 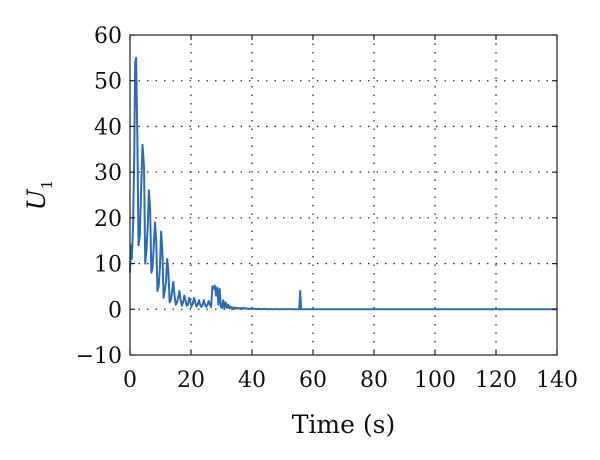 I want to click on y-axis-title-main: U, so click(x=36, y=199).